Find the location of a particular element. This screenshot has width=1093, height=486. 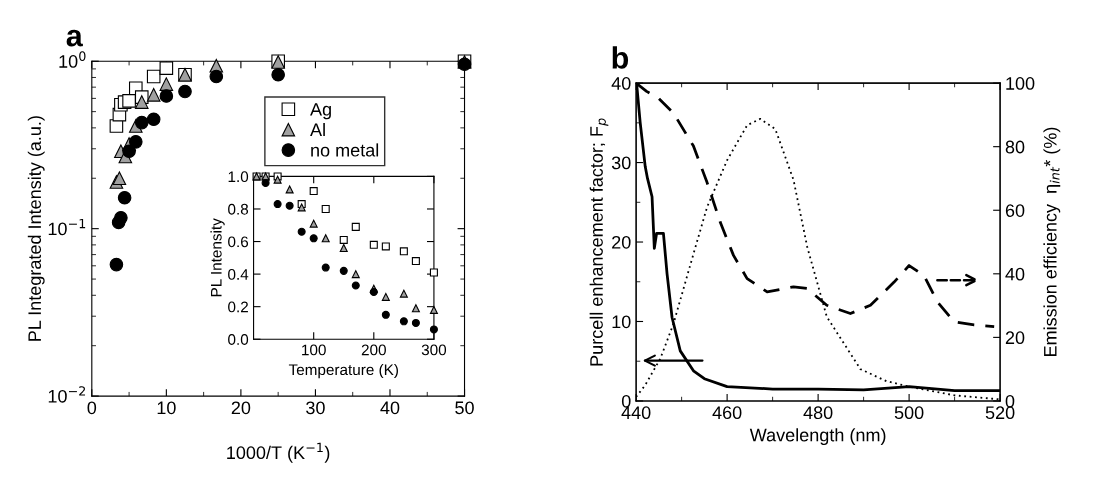

chart-title: b is located at coordinates (620, 57).